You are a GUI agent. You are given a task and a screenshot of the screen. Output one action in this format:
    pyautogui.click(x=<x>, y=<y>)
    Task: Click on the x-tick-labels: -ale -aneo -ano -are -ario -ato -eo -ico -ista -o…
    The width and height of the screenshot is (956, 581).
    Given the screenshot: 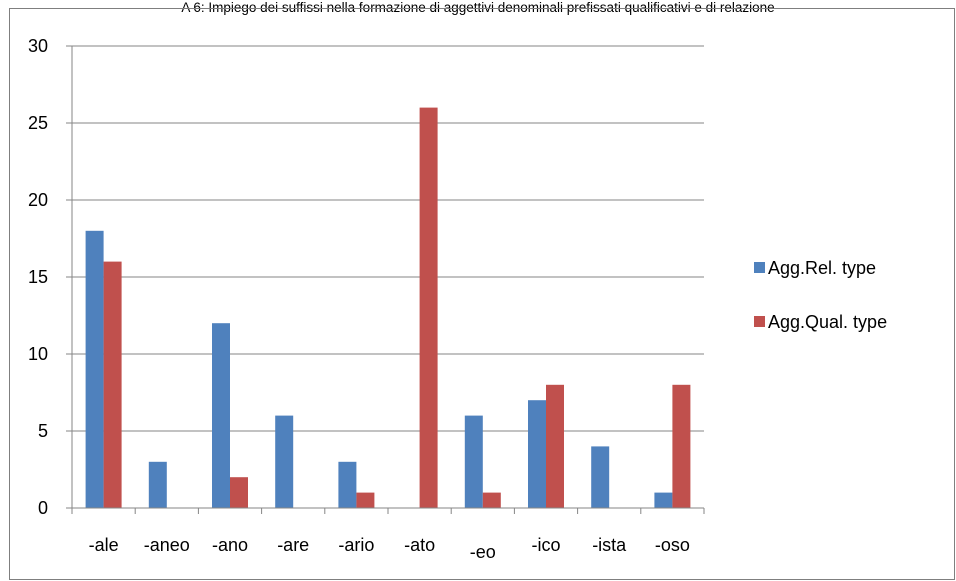 What is the action you would take?
    pyautogui.click(x=389, y=548)
    